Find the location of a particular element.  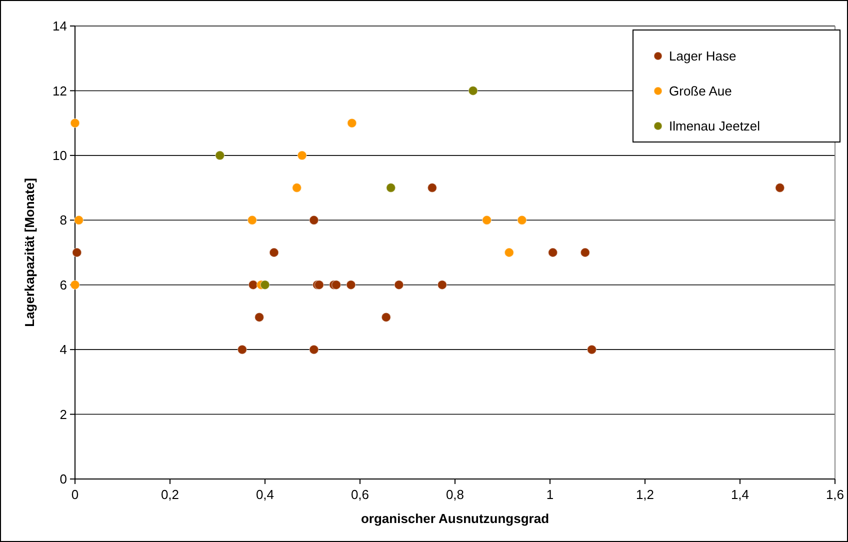

y-axis-title: Lagerkapazität [Monate] is located at coordinates (29, 252).